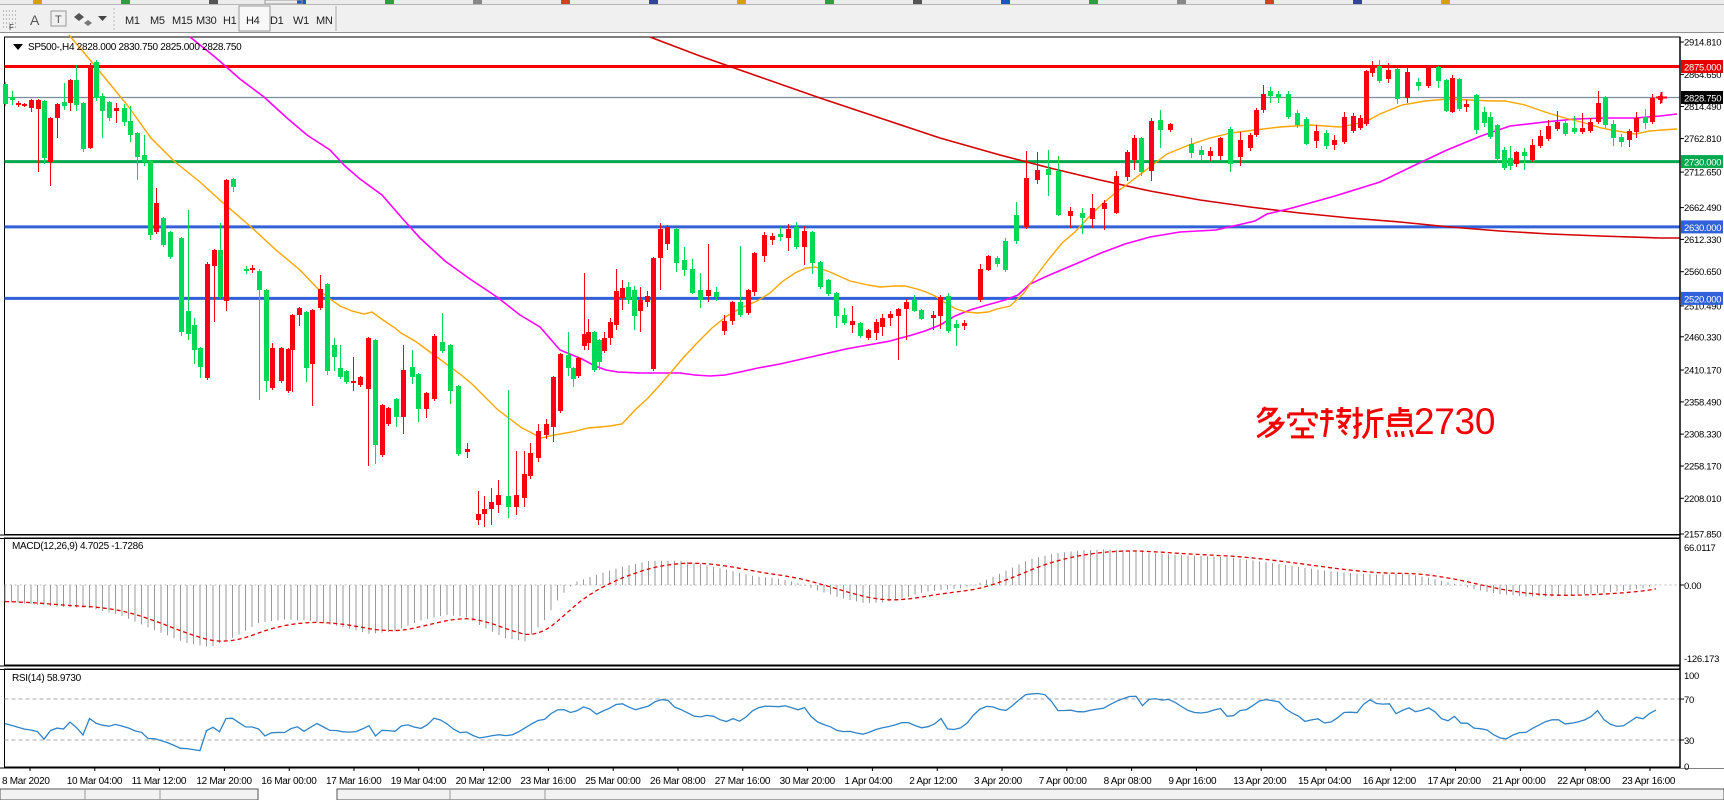 This screenshot has width=1724, height=805. Describe the element at coordinates (1702, 467) in the screenshot. I see `svg-text: 2258.170` at that location.